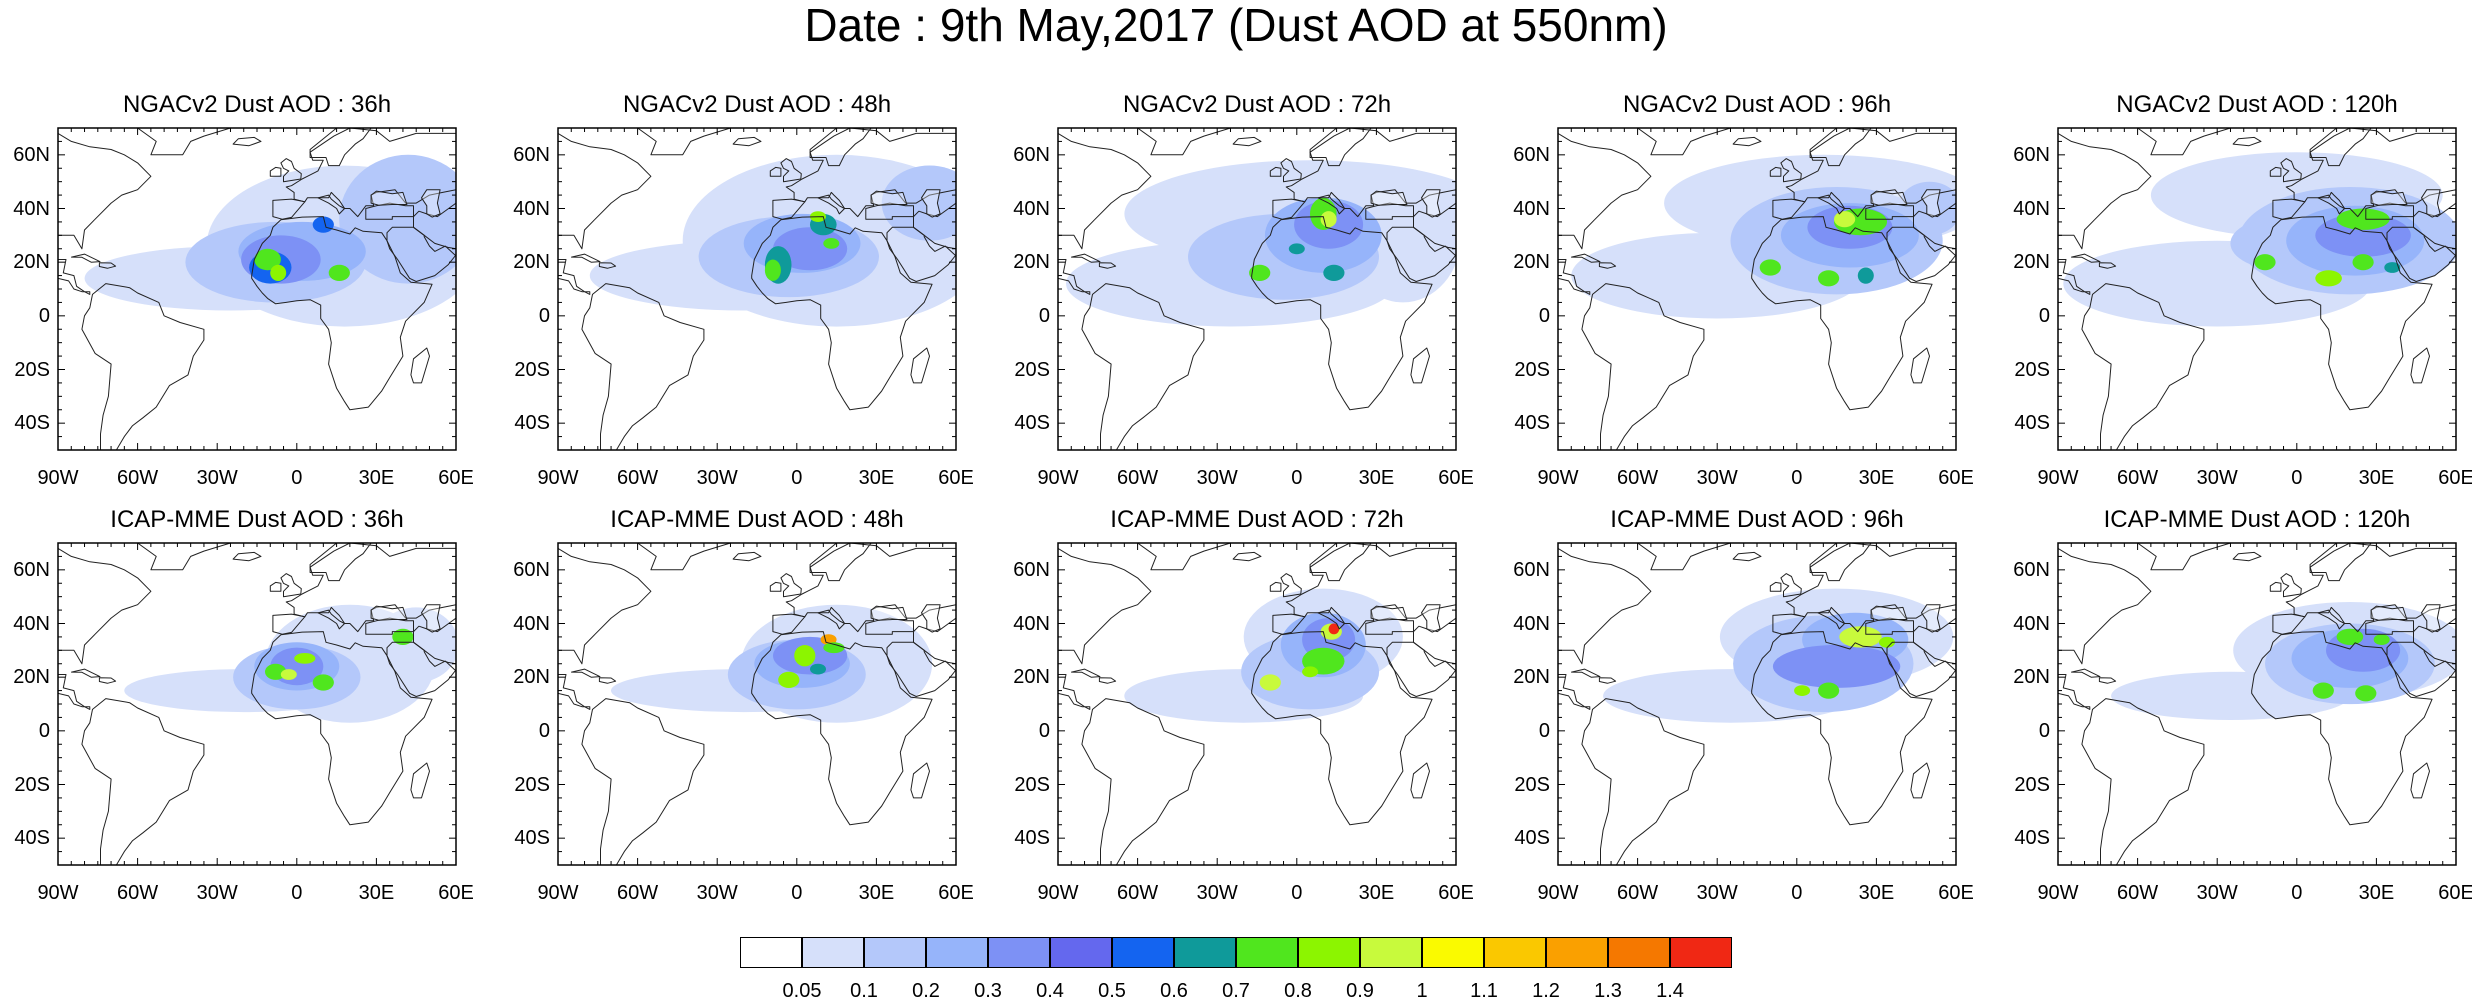 The image size is (2472, 1002). What do you see at coordinates (107, 680) in the screenshot?
I see `coastline-hisp` at bounding box center [107, 680].